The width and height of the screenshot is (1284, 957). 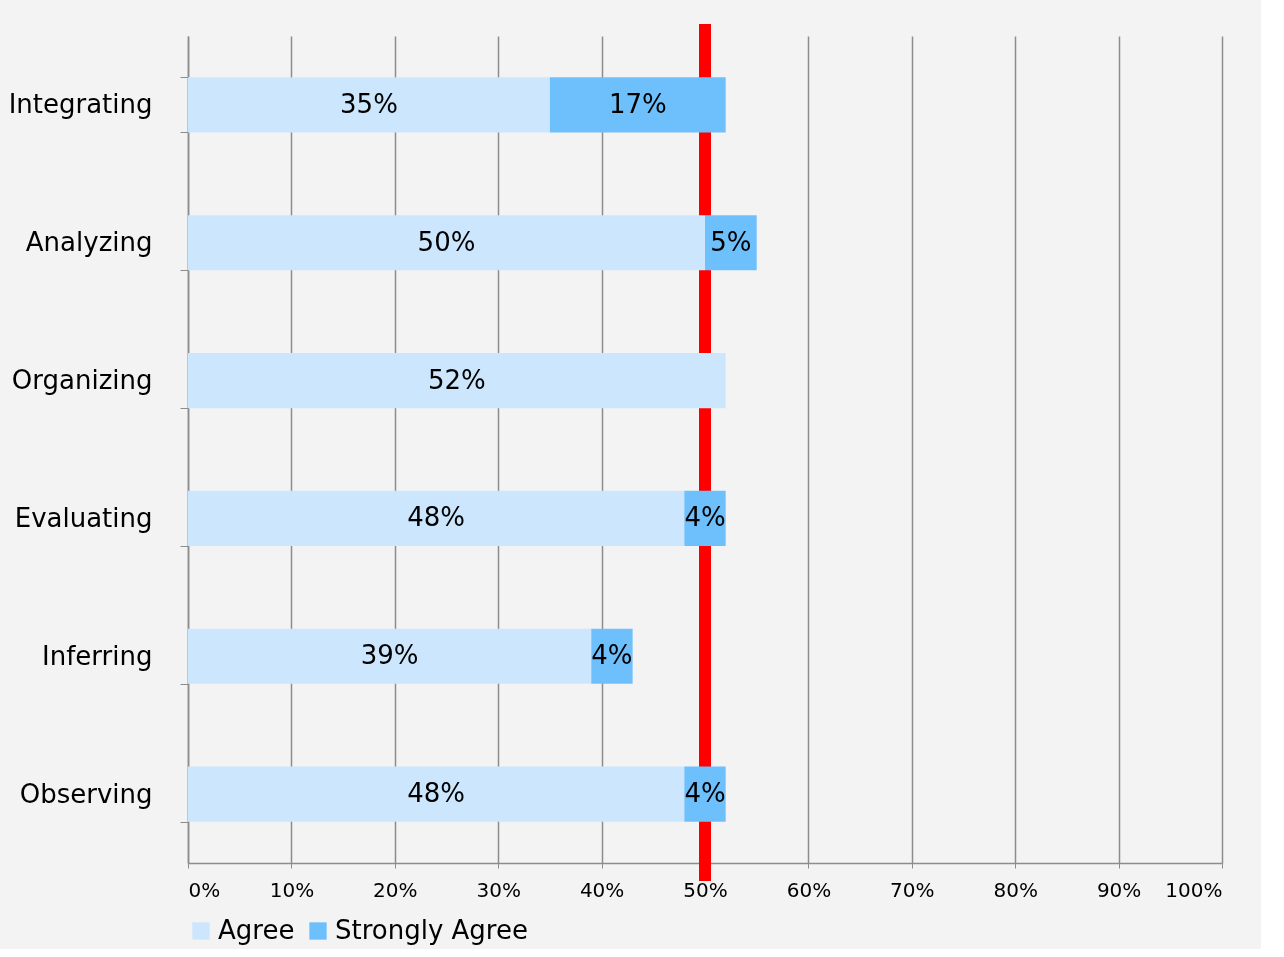 What do you see at coordinates (395, 889) in the screenshot?
I see `x-tick-label: 20%` at bounding box center [395, 889].